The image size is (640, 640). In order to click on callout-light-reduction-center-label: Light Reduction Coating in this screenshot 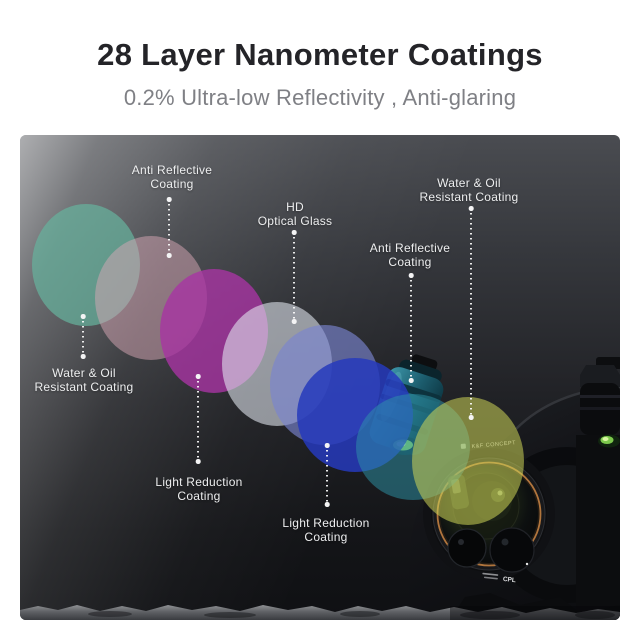, I will do `click(326, 530)`.